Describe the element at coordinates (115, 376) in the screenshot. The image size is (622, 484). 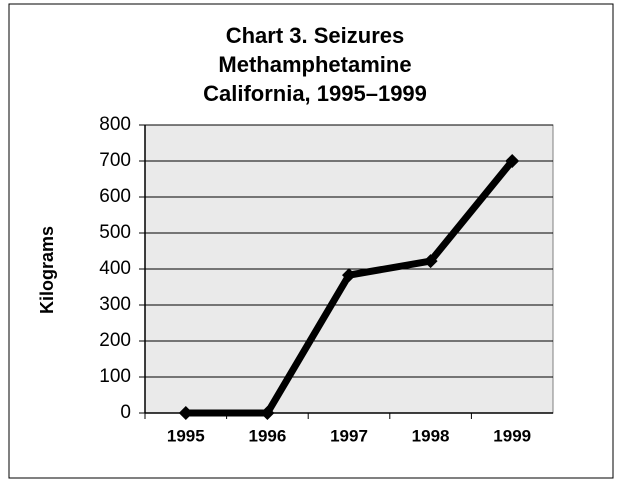
I see `y-tick-label: 100` at that location.